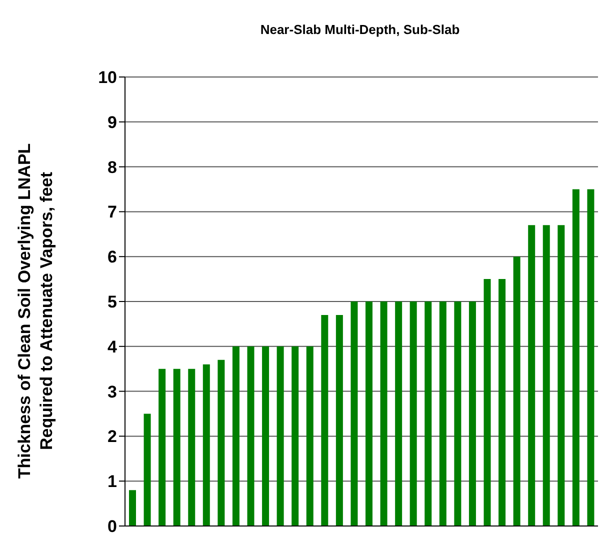 This screenshot has width=600, height=550. Describe the element at coordinates (360, 29) in the screenshot. I see `chart-title: Near-Slab Multi-Depth, Sub-Slab` at that location.